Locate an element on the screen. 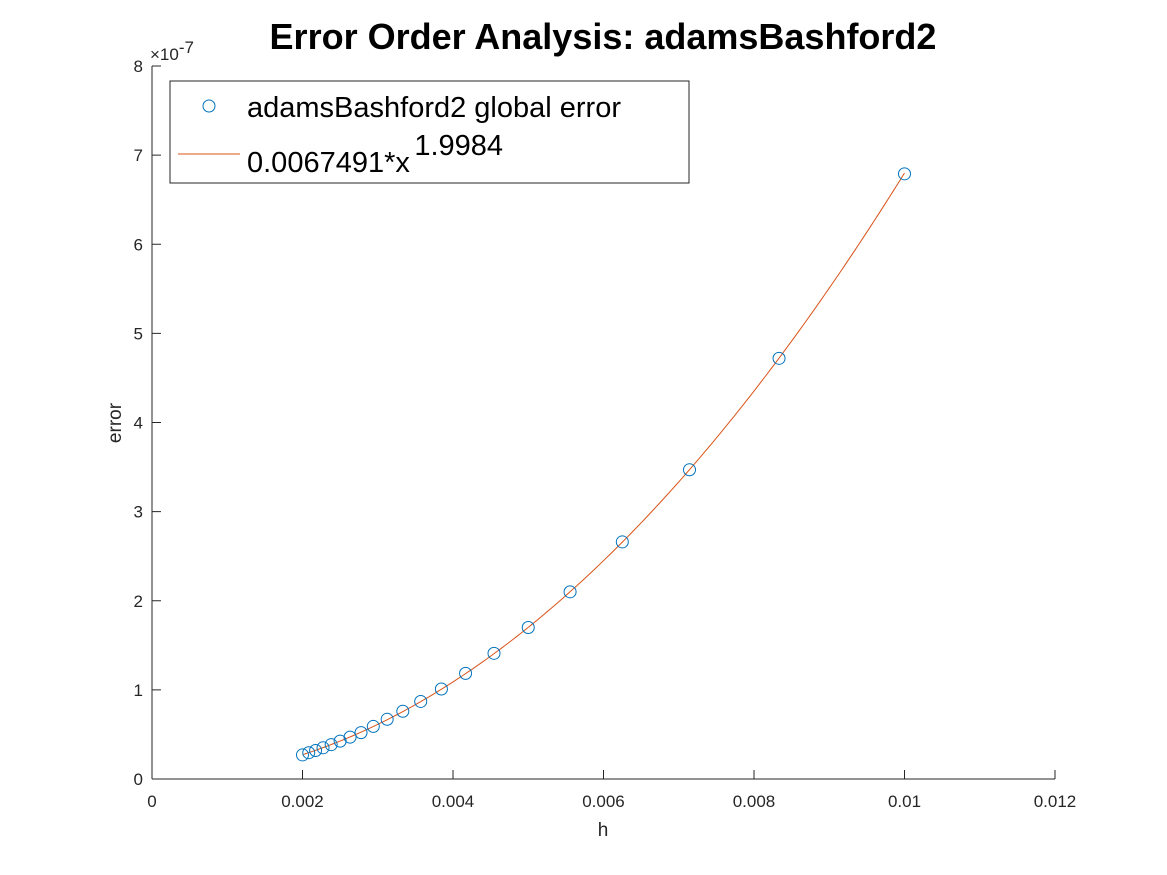 The image size is (1167, 875). x-tick-label: 0.006 is located at coordinates (603, 801).